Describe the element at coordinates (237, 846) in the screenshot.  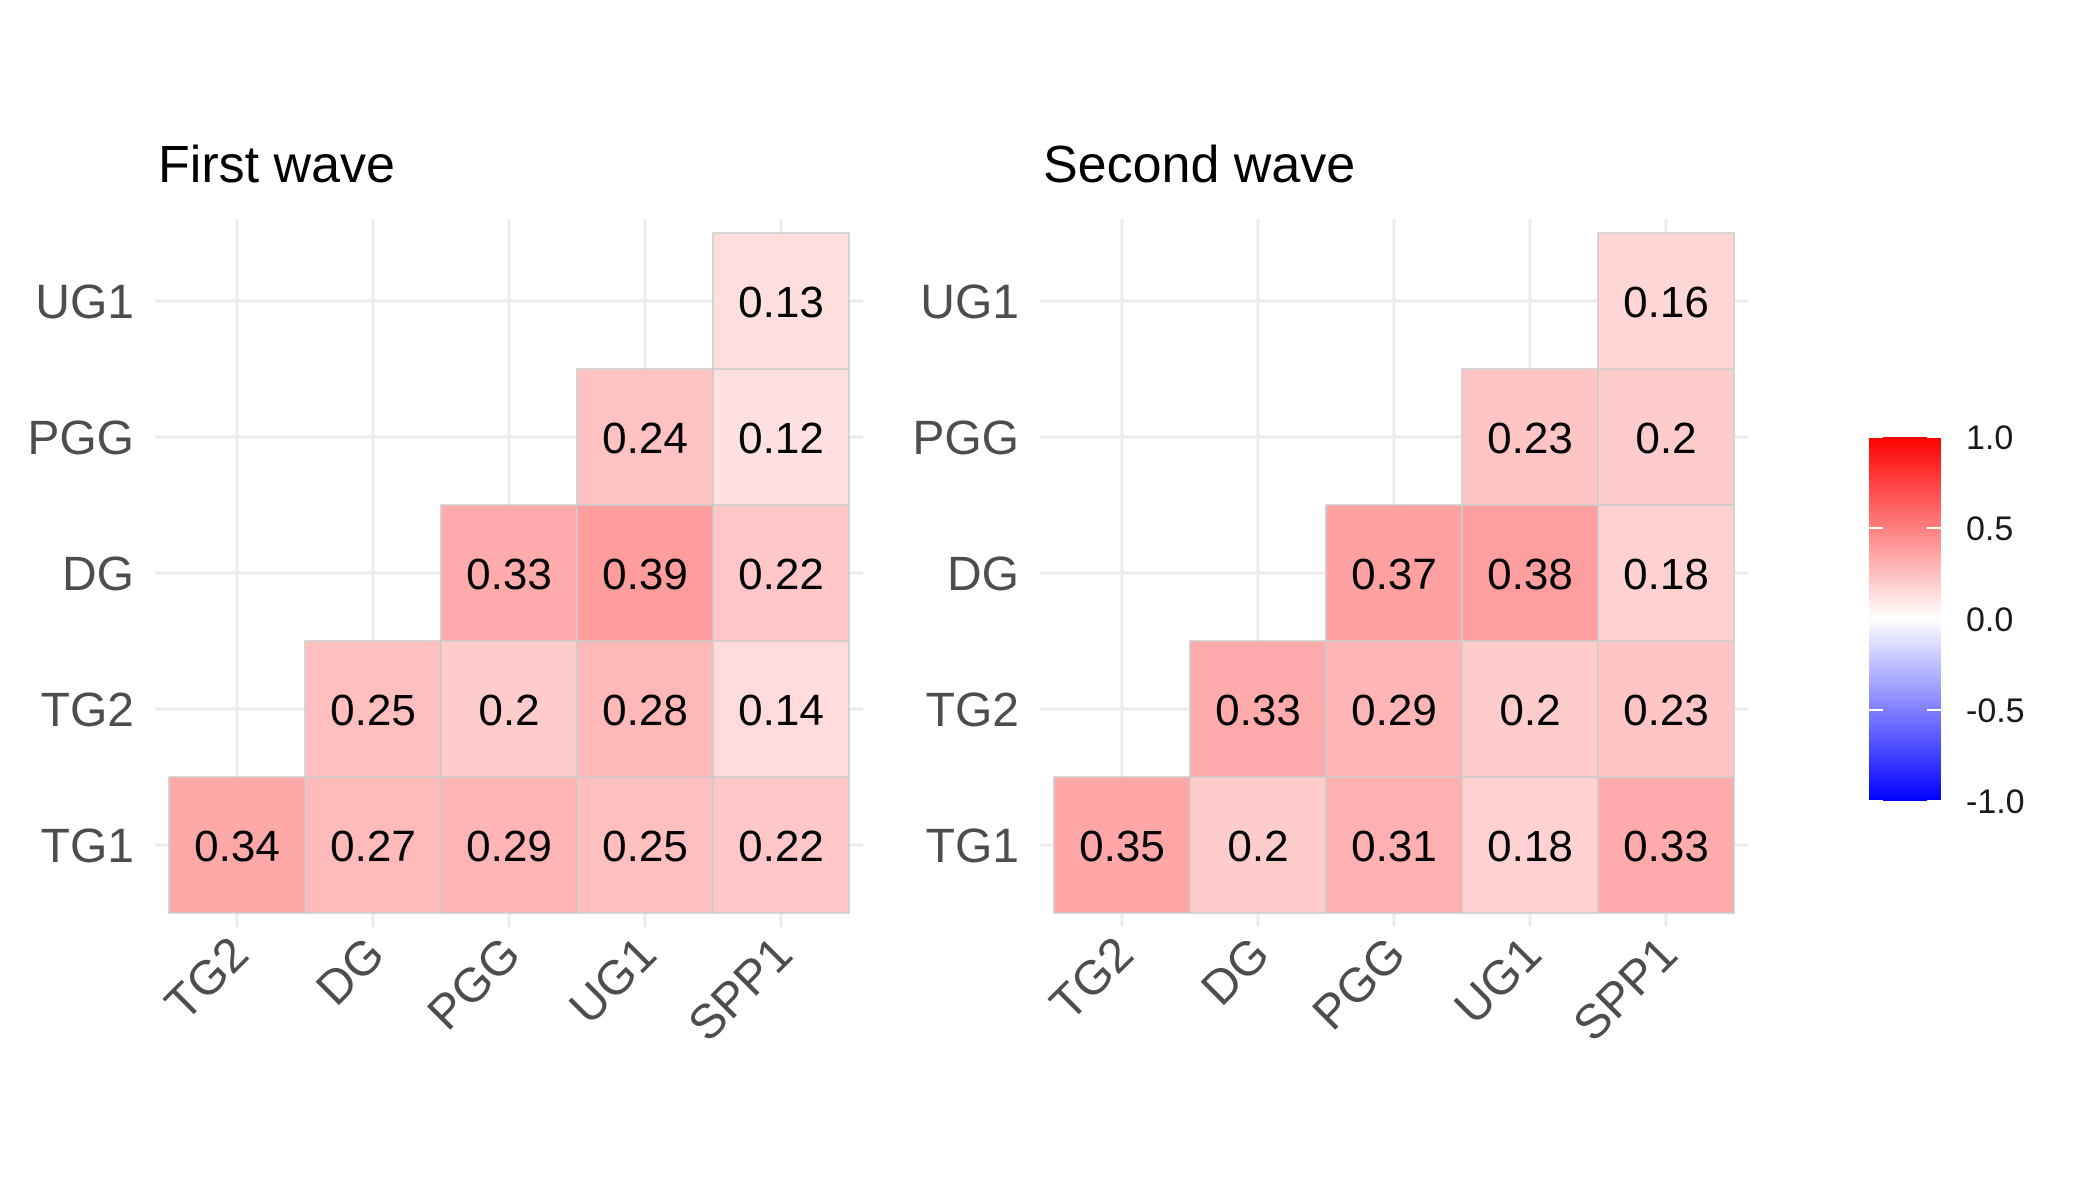
I see `cell-value-label: 0.34` at that location.